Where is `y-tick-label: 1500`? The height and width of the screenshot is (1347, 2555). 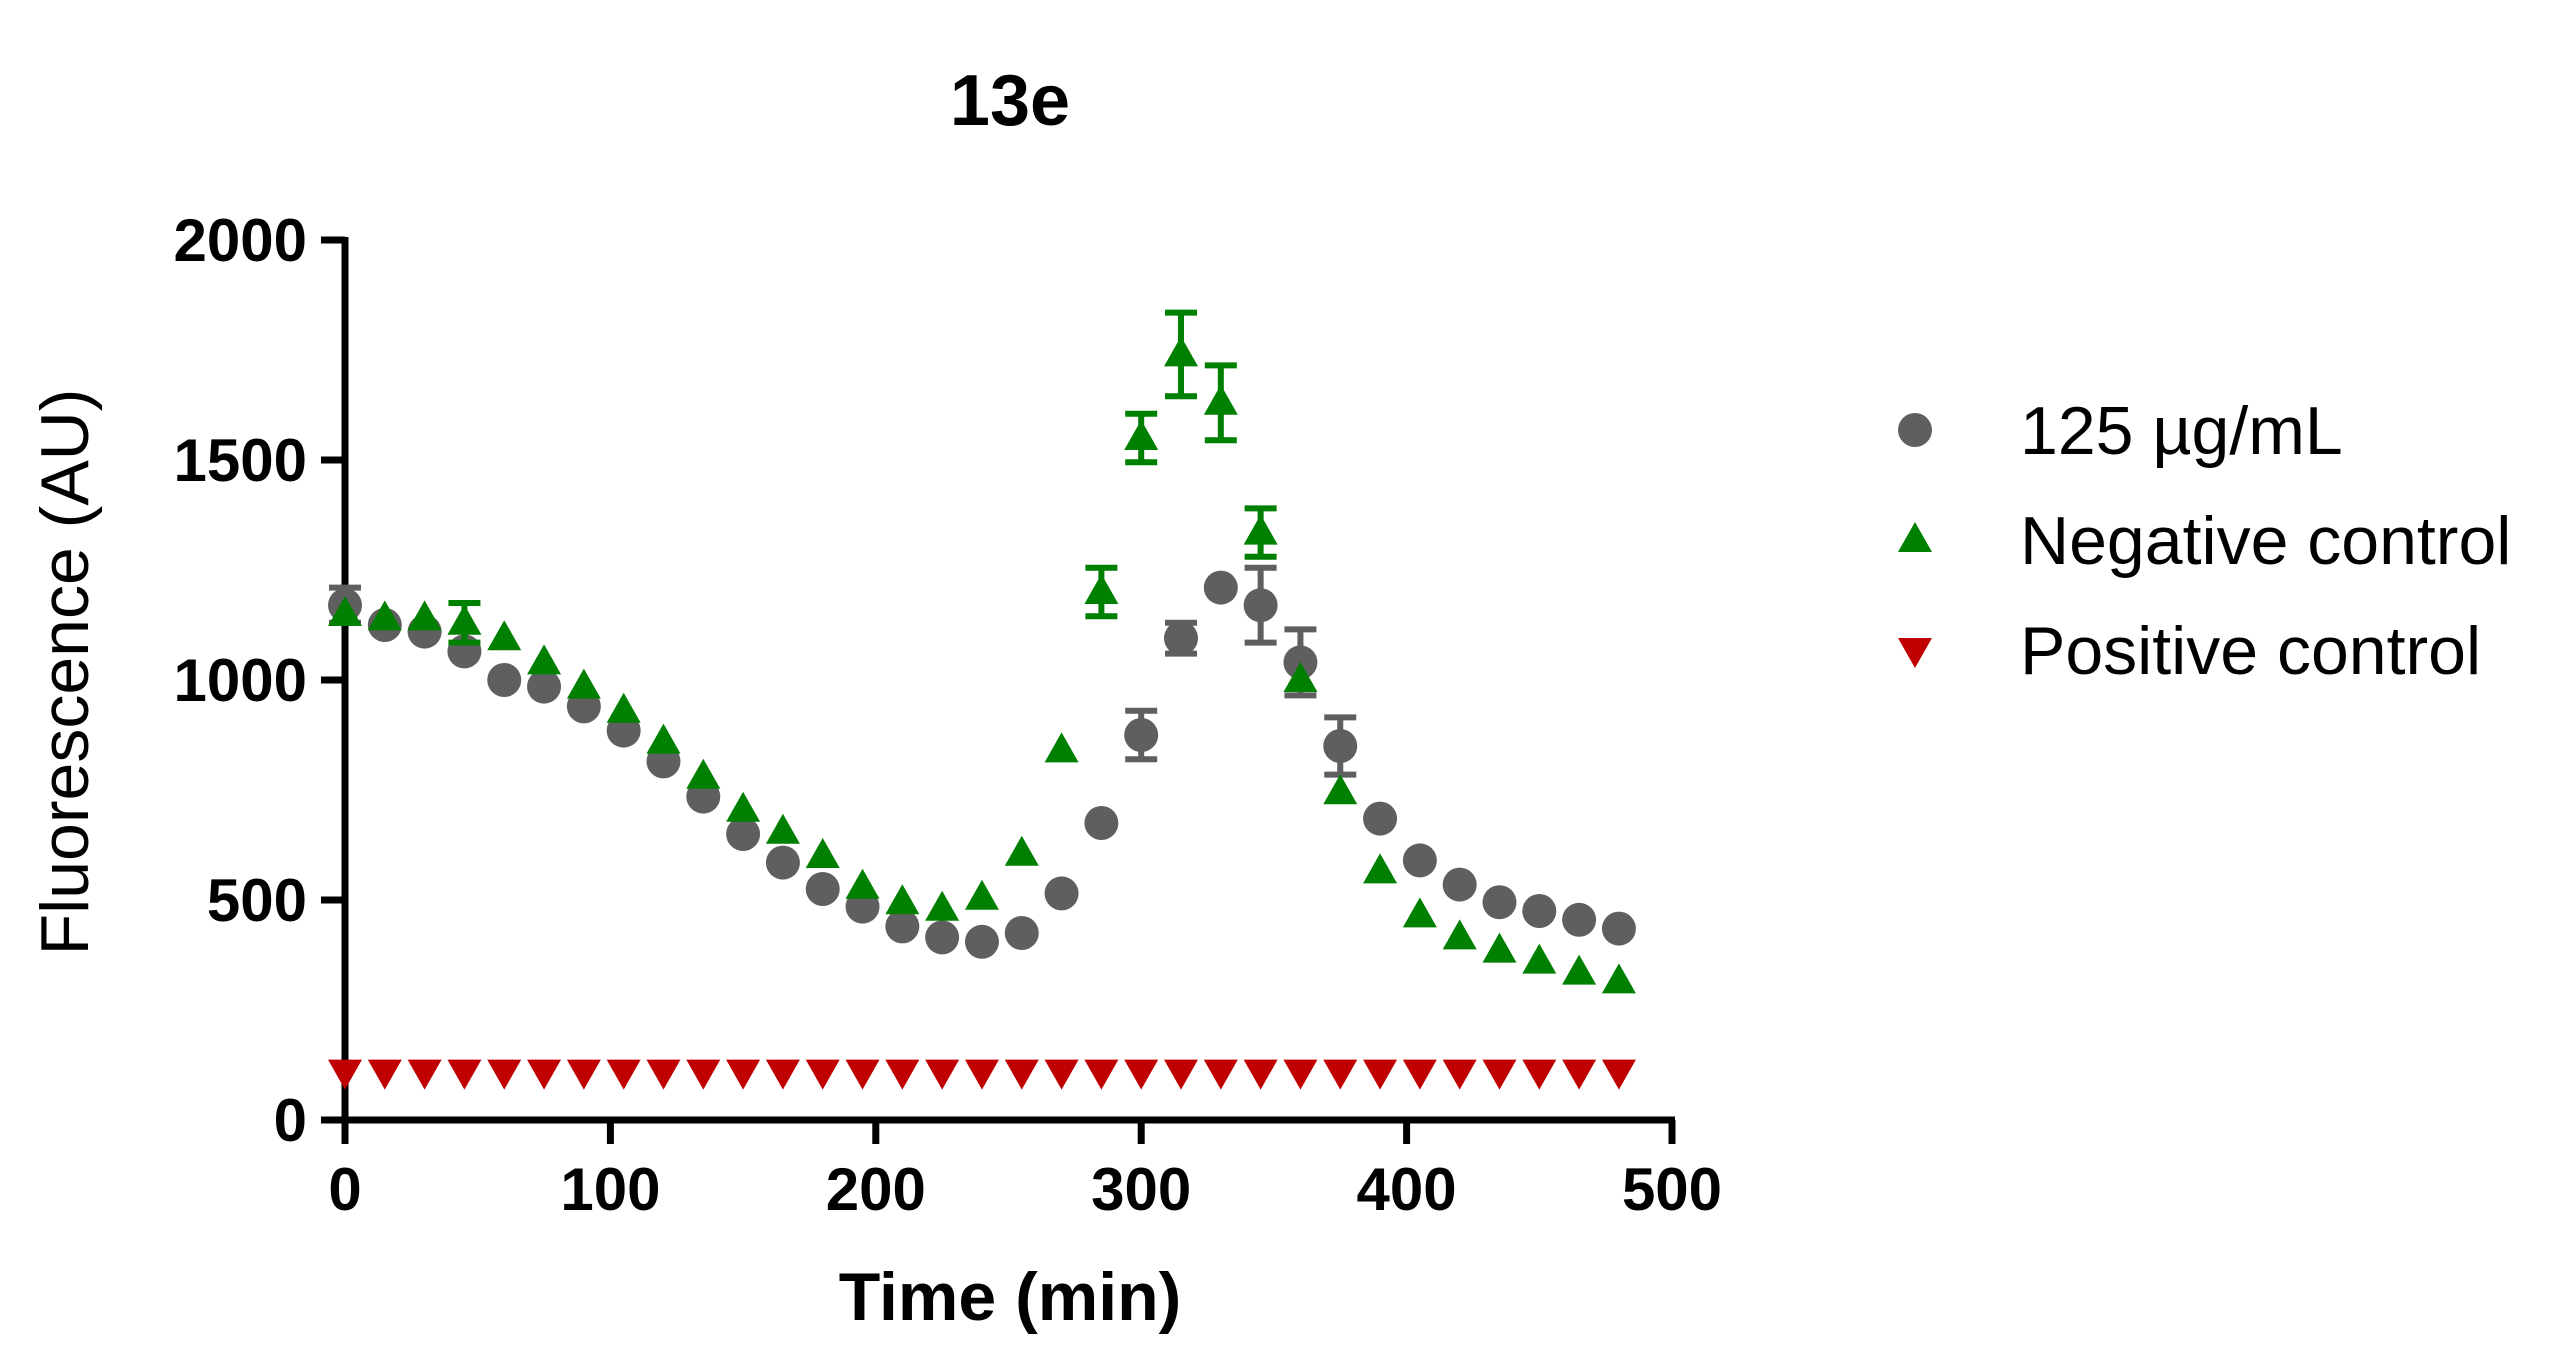
y-tick-label: 1500 is located at coordinates (240, 460).